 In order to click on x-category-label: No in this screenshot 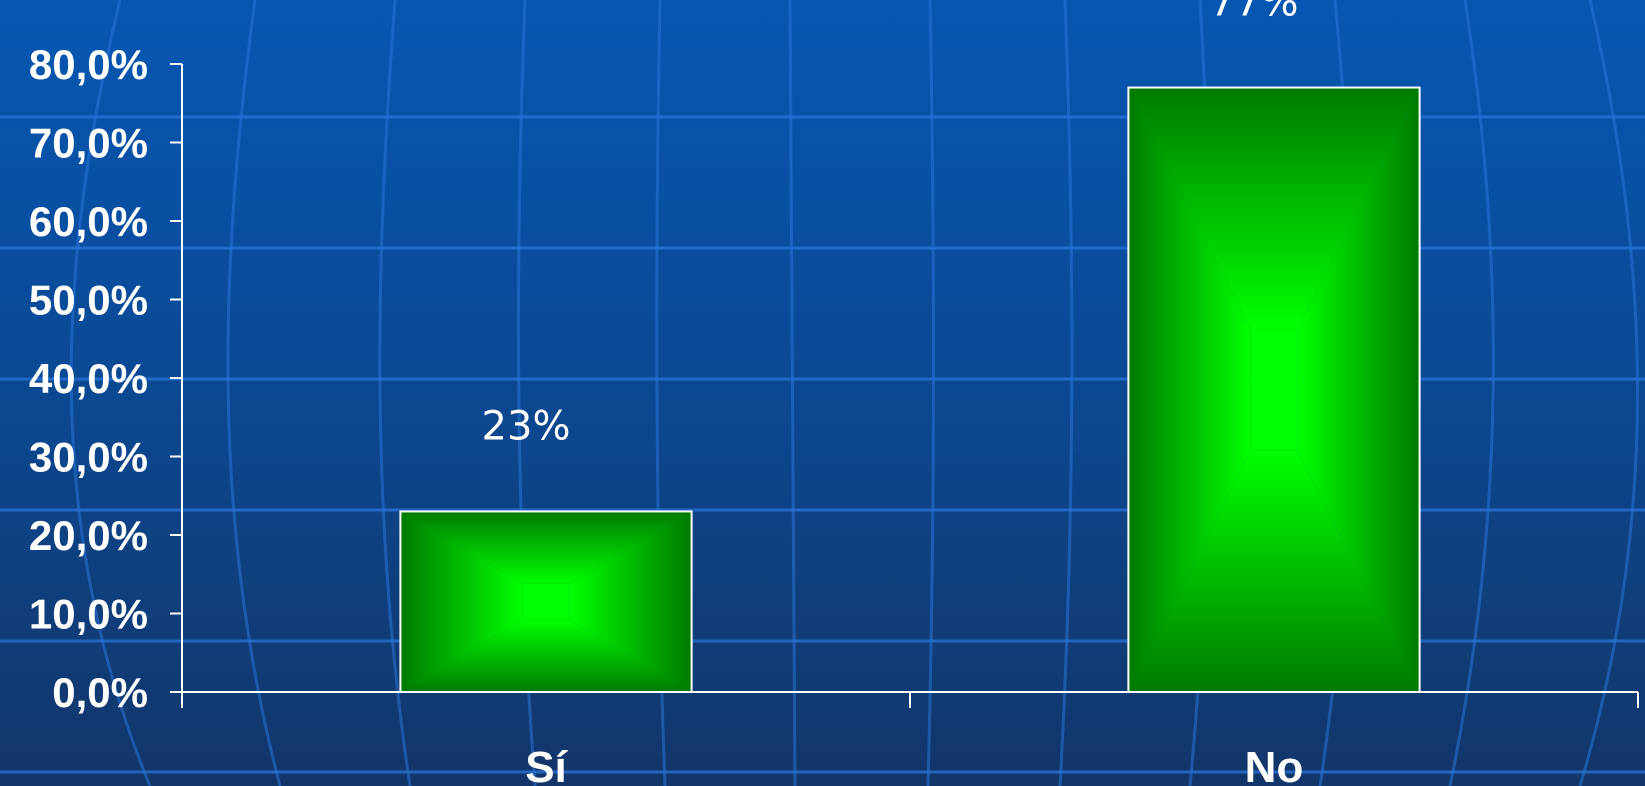, I will do `click(1274, 764)`.